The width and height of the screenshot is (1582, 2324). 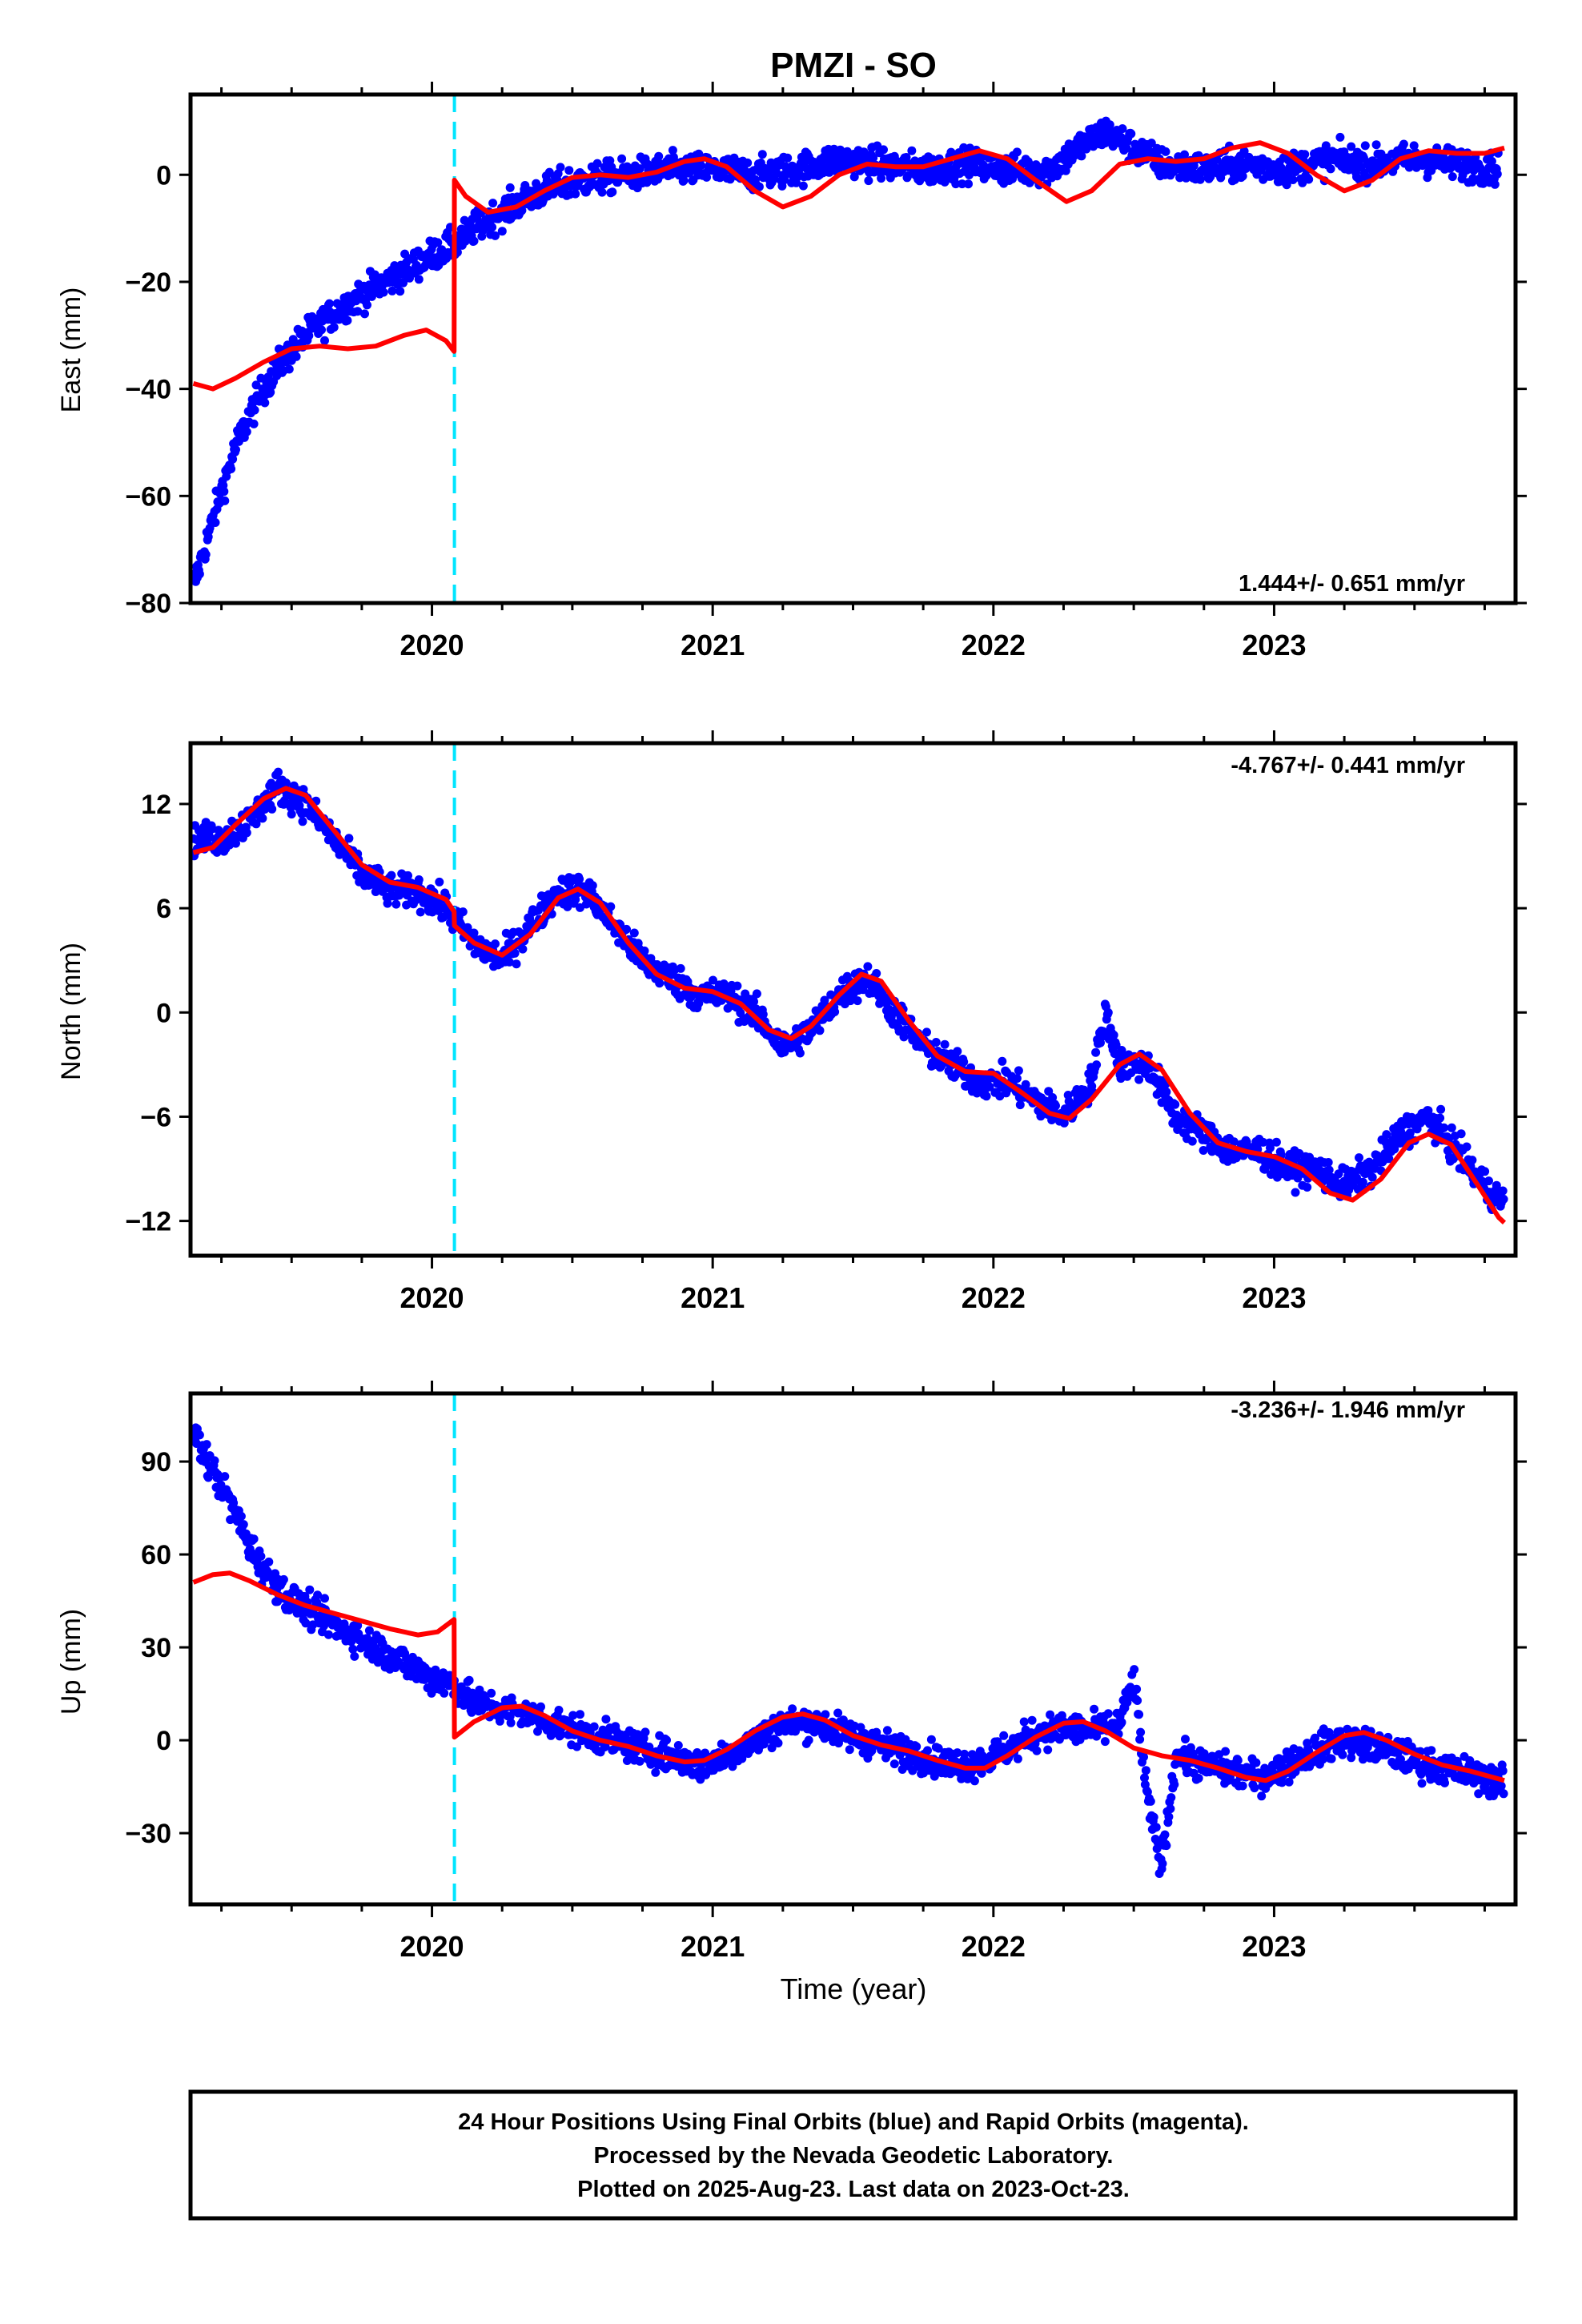 What do you see at coordinates (848, 266) in the screenshot?
I see `east-model-line` at bounding box center [848, 266].